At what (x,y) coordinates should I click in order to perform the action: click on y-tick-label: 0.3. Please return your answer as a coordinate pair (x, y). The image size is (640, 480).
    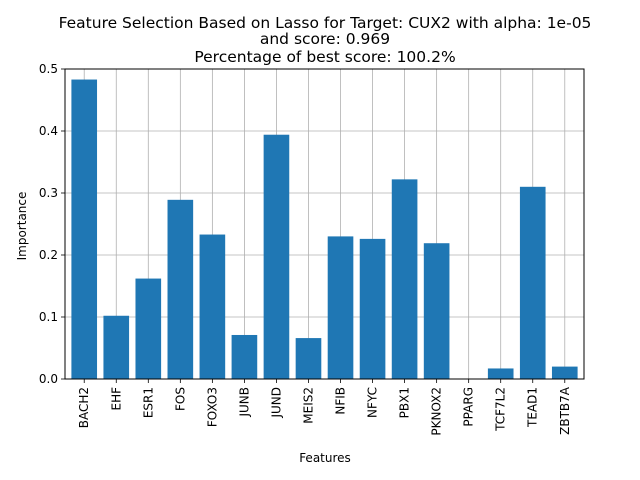
    Looking at the image, I should click on (48, 193).